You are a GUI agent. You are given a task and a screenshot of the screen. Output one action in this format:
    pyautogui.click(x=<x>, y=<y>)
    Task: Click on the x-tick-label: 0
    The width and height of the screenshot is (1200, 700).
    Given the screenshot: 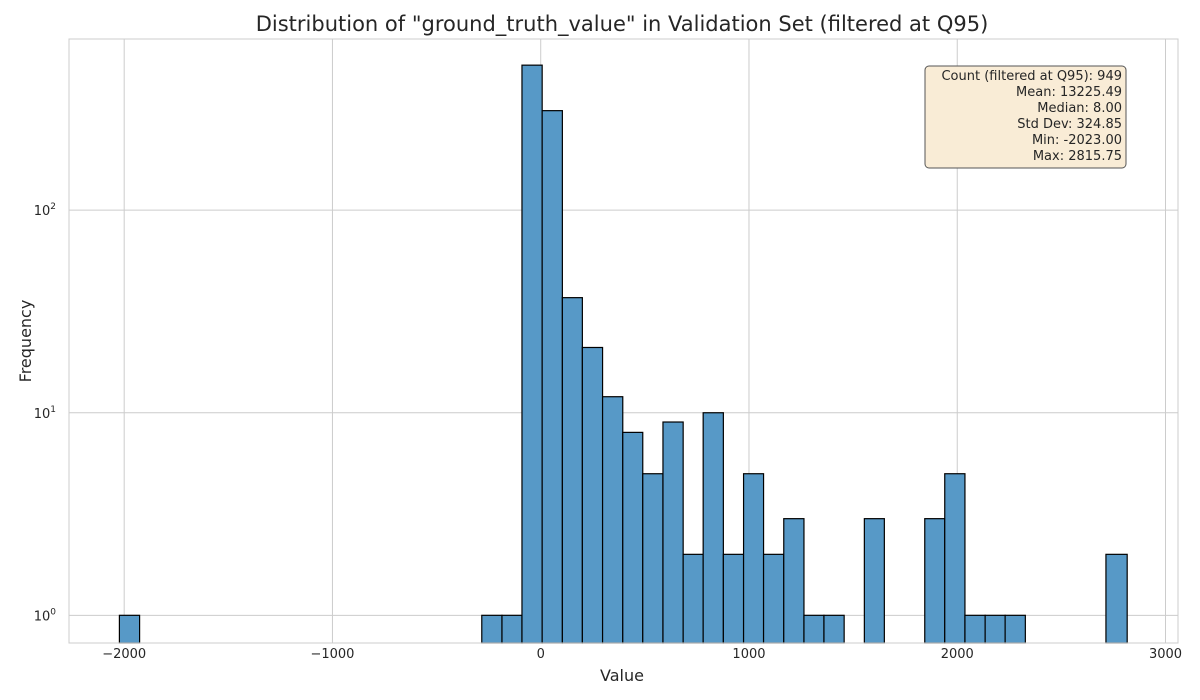 What is the action you would take?
    pyautogui.click(x=541, y=654)
    